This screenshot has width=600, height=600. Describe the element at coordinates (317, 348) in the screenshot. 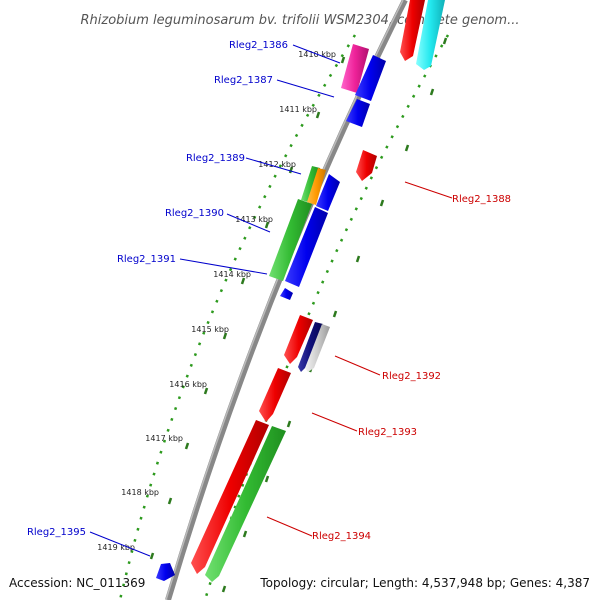

I see `gene-grey` at that location.